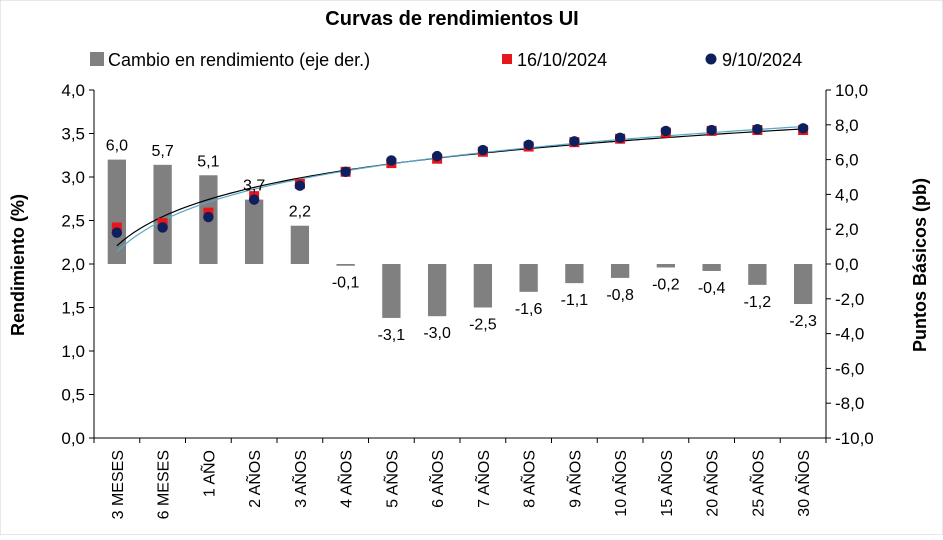  What do you see at coordinates (73, 221) in the screenshot?
I see `y-tick-label: 2,5` at bounding box center [73, 221].